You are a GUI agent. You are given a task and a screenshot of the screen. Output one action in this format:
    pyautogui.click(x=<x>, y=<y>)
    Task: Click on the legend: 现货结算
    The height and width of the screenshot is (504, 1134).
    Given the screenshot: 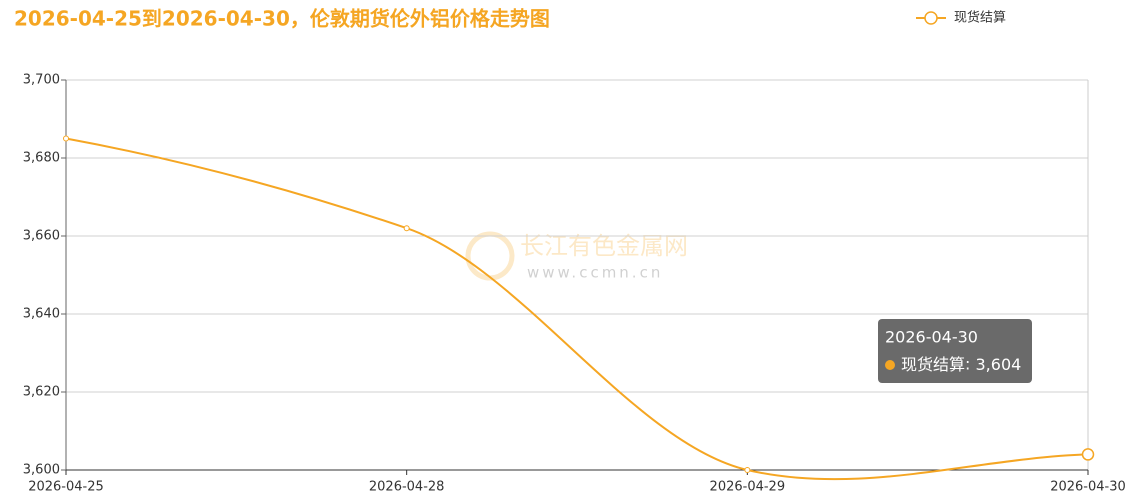 What is the action you would take?
    pyautogui.click(x=961, y=18)
    